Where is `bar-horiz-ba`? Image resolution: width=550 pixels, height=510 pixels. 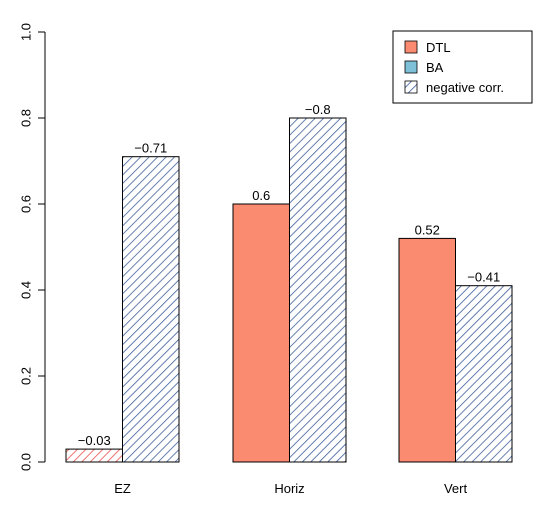
bar-horiz-ba is located at coordinates (318, 290).